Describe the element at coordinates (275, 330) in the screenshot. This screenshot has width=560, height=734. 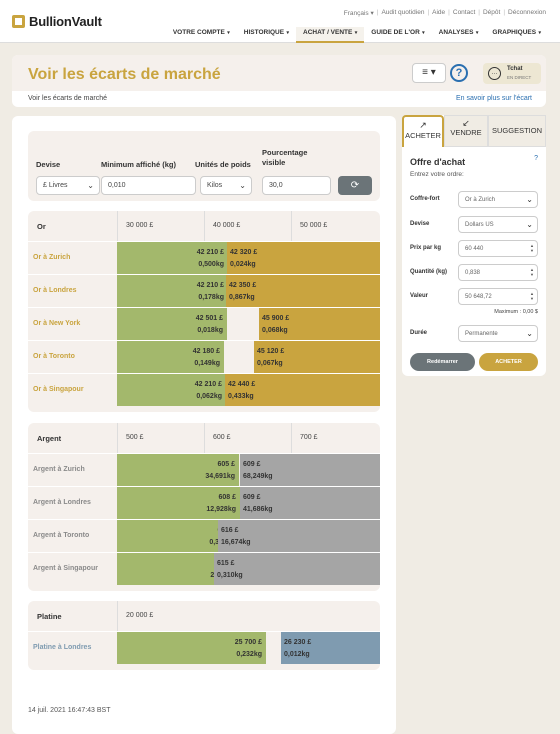
I see `ask-quantity: 0,068kg` at that location.